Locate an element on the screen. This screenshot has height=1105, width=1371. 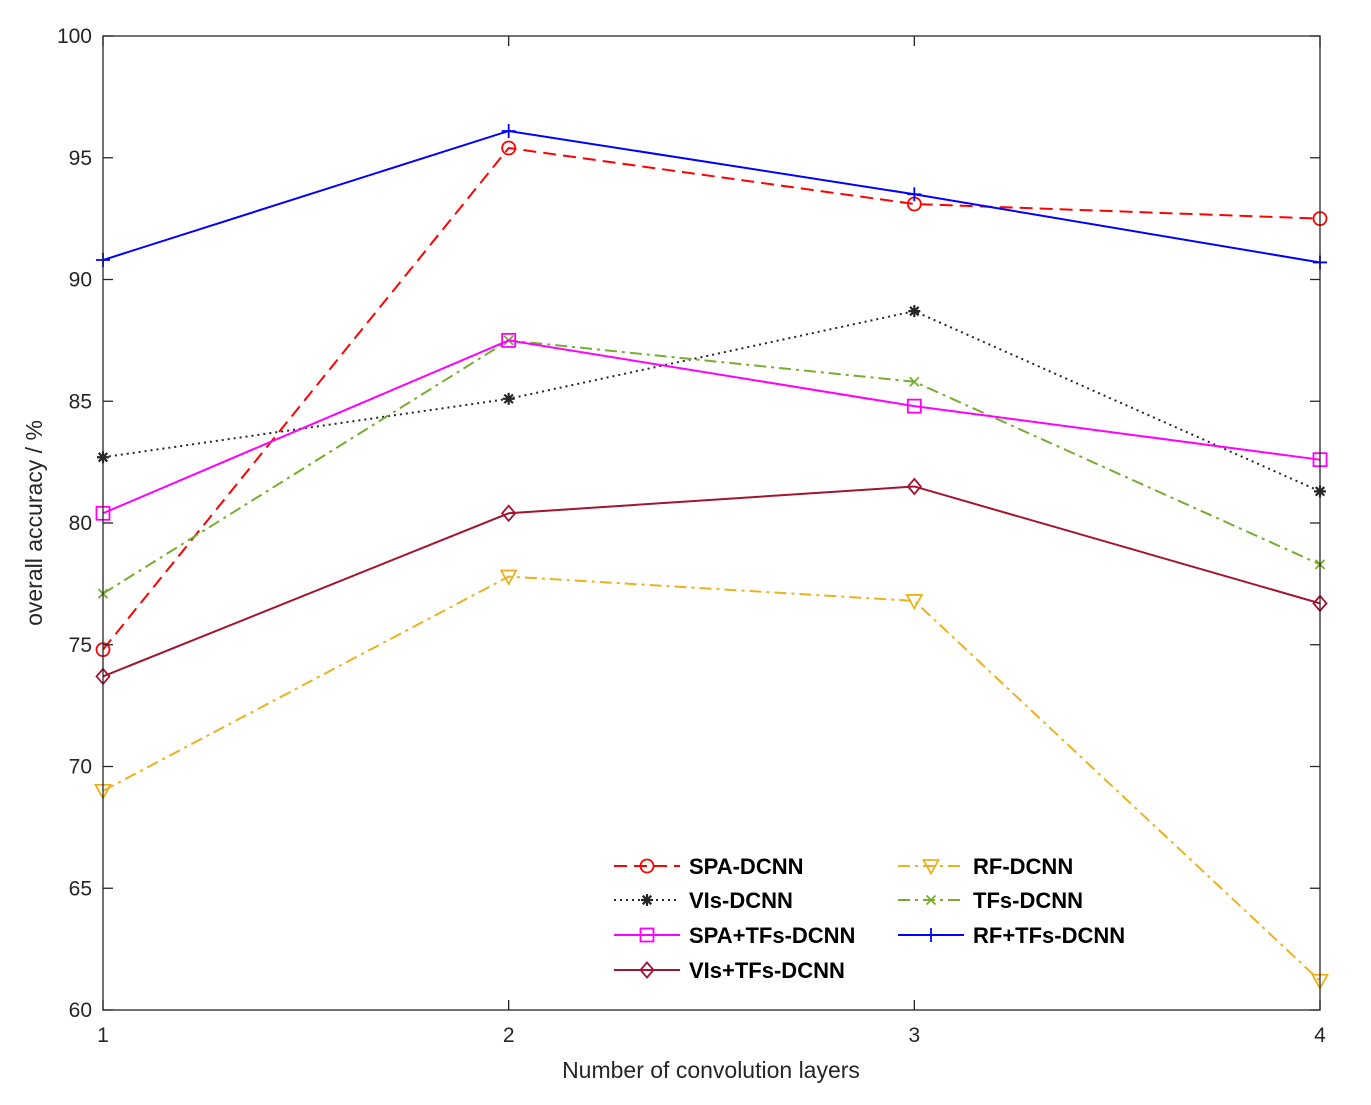
series-line-vis-dcnn is located at coordinates (711, 401).